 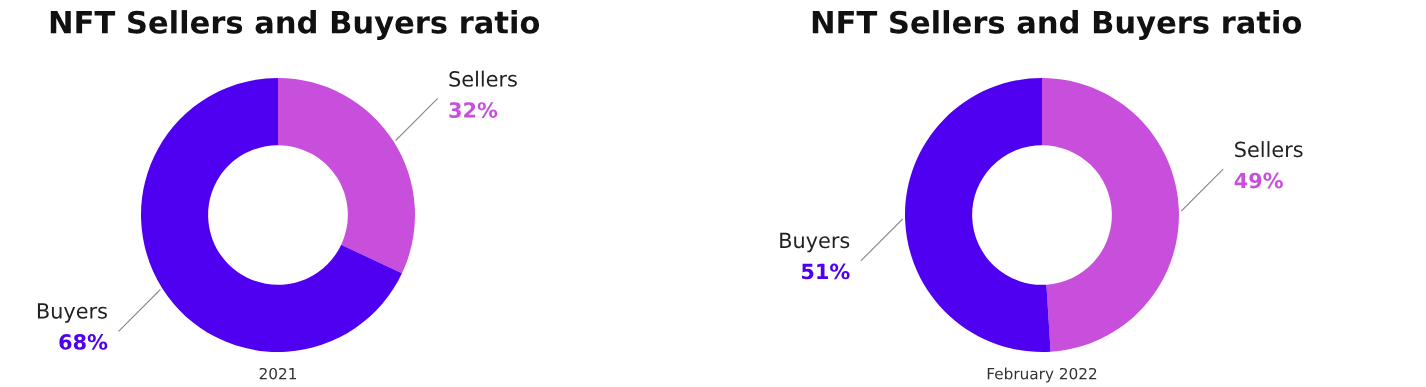 I want to click on data-label: 49%, so click(x=1258, y=180).